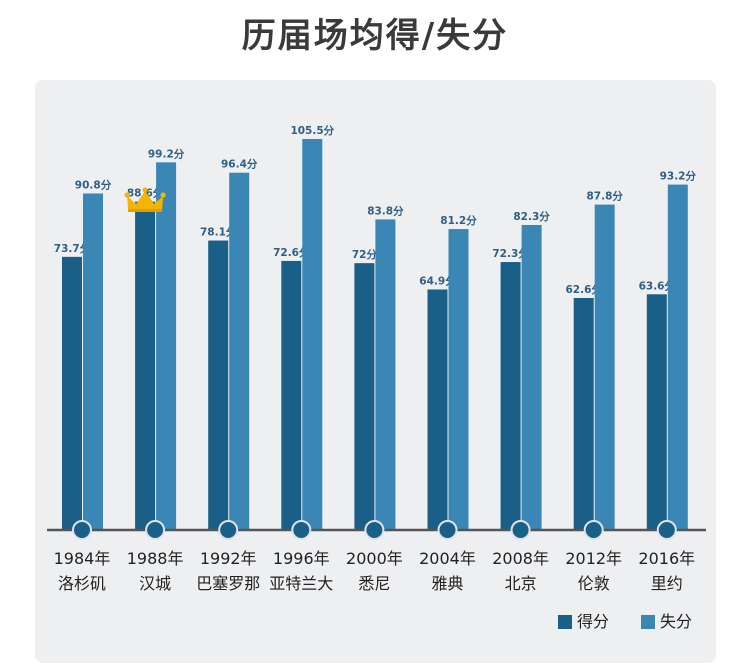  What do you see at coordinates (565, 622) in the screenshot?
I see `legend-swatch-scored` at bounding box center [565, 622].